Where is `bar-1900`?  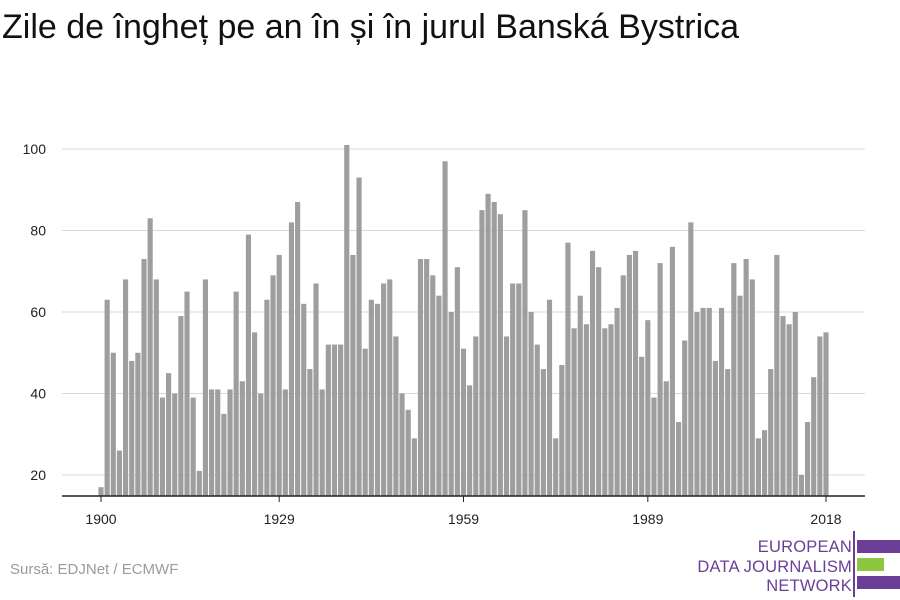 bar-1900 is located at coordinates (101, 491).